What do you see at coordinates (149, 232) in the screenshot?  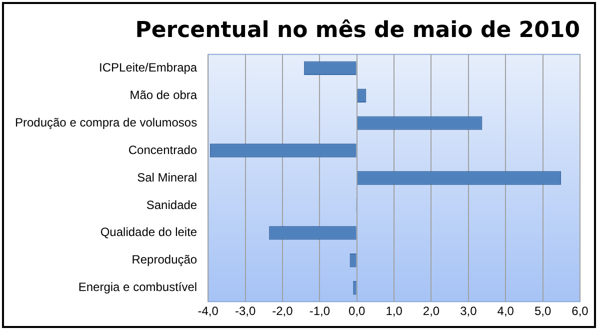 I see `y-tick-label: Qualidade do leite` at bounding box center [149, 232].